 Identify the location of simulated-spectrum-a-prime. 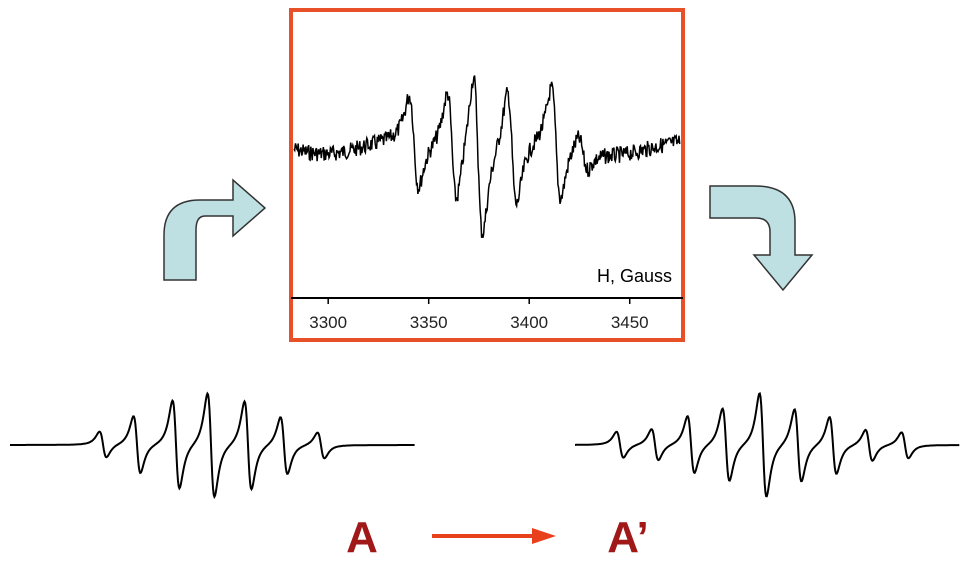
(767, 444).